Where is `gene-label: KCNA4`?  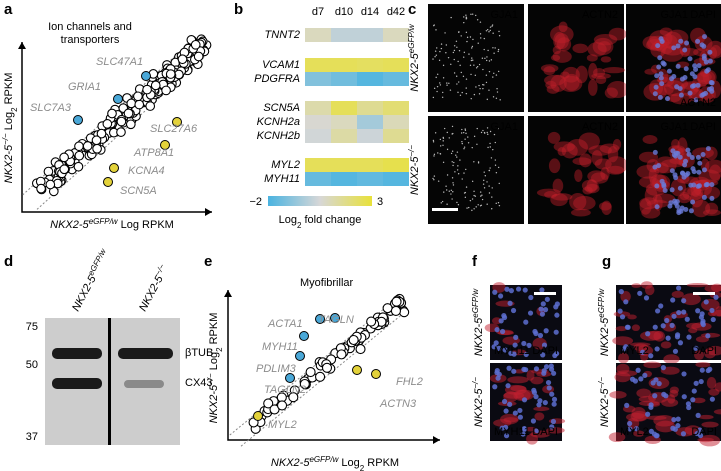
gene-label: KCNA4 is located at coordinates (146, 171).